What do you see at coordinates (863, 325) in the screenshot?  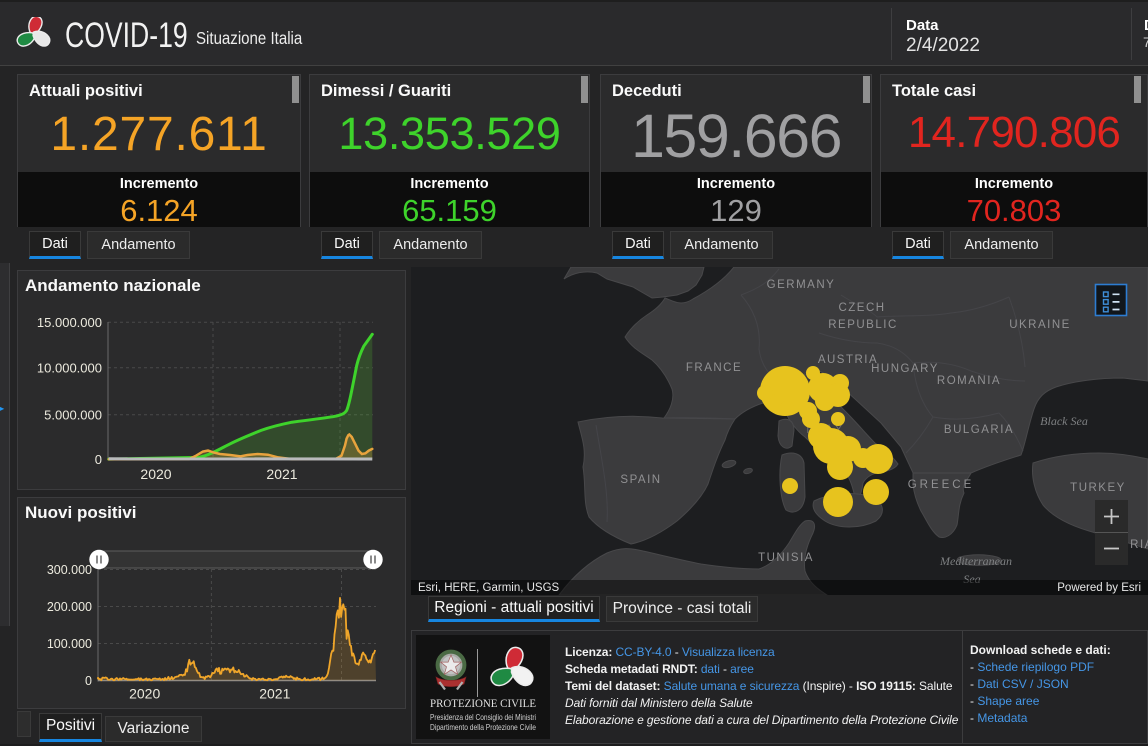 I see `svg-text: REPUBLIC` at bounding box center [863, 325].